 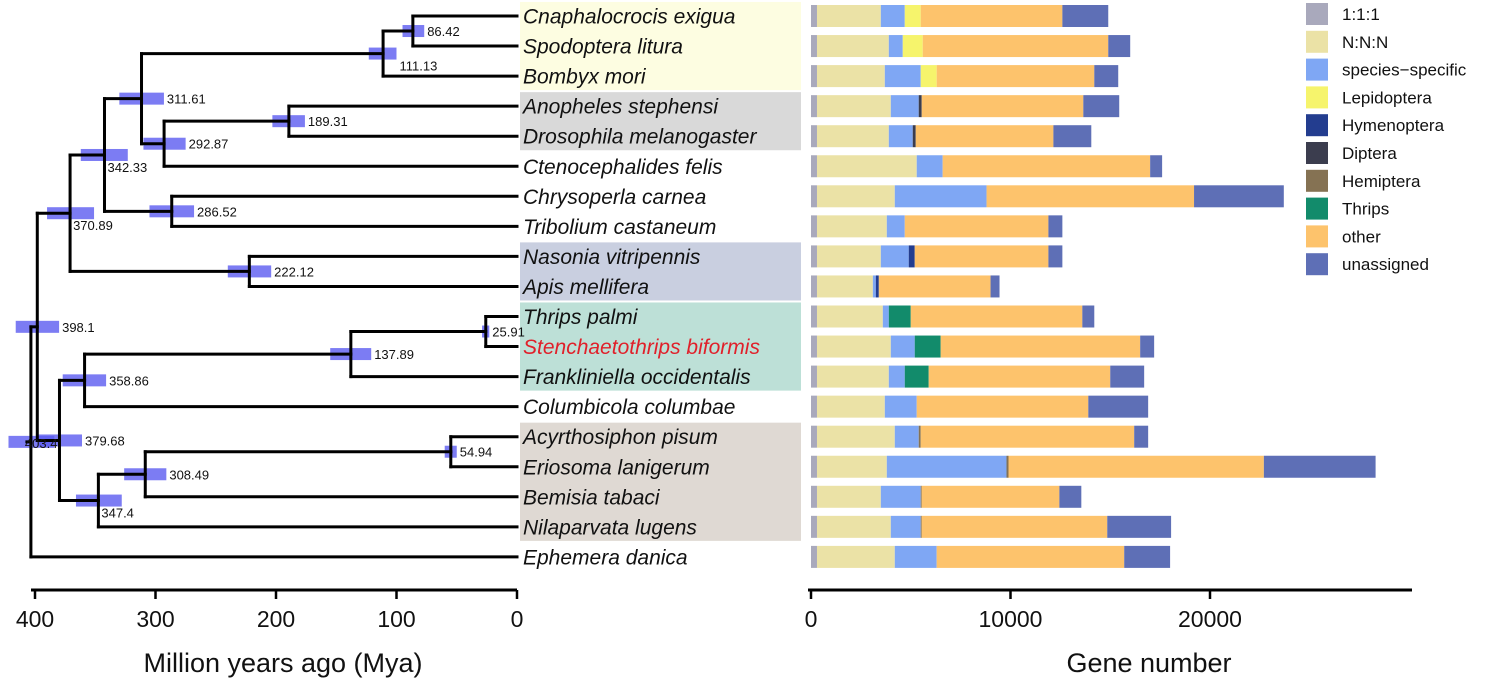 I want to click on species-label-nilaparvata-lugens: Nilaparvata lugens, so click(x=610, y=527).